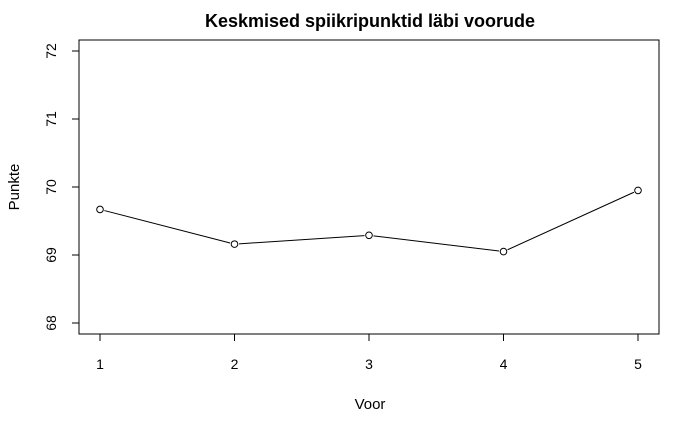  I want to click on y-axis-label: Punkte, so click(14, 187).